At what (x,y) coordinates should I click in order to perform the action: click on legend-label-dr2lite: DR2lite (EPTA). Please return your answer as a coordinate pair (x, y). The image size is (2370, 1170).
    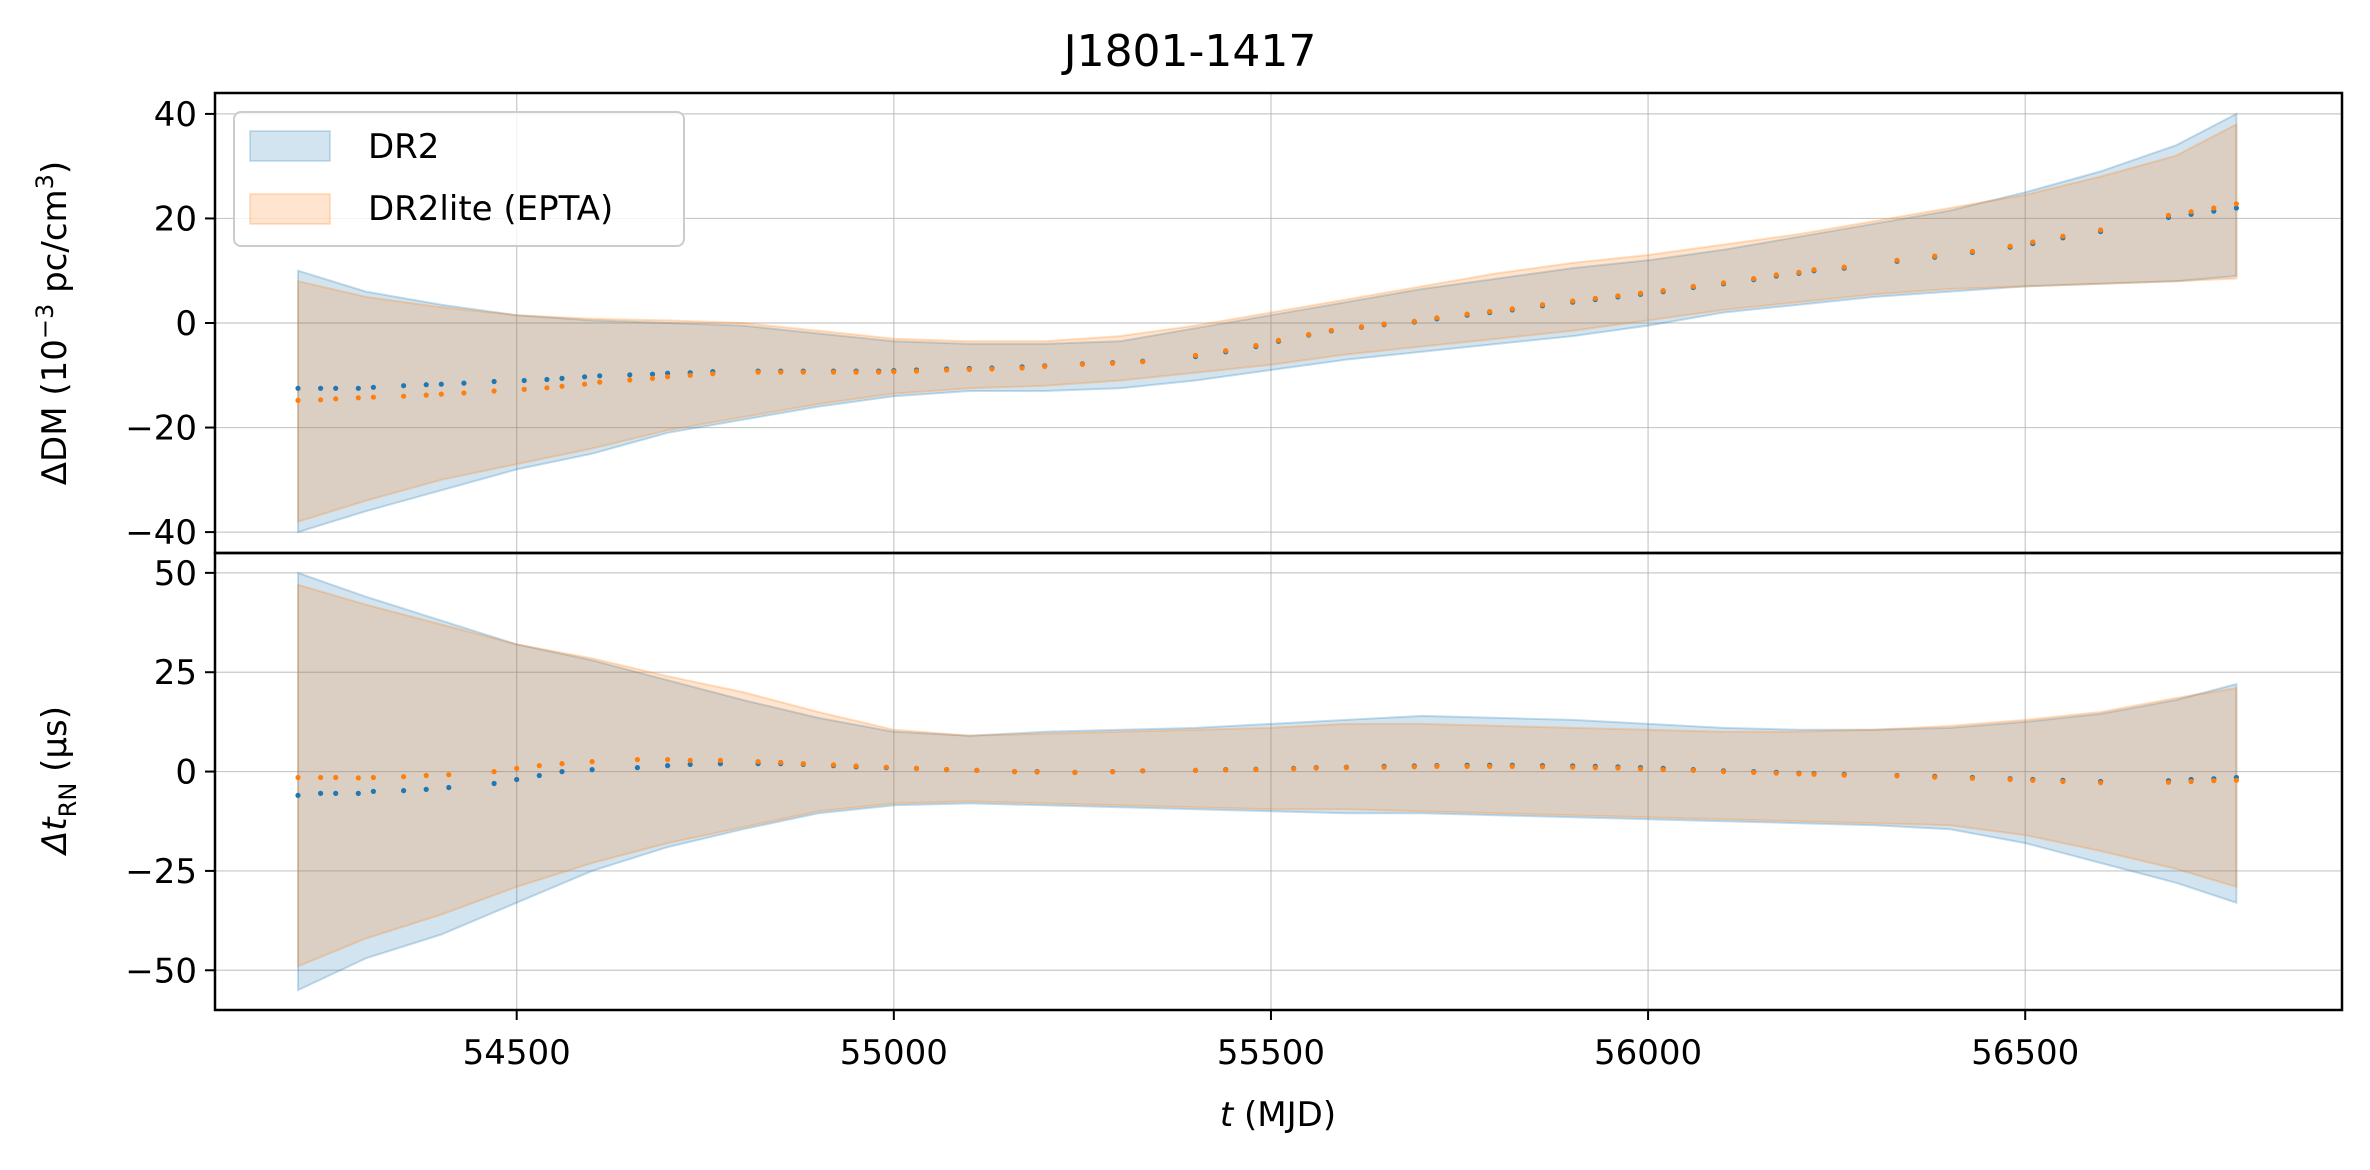
    Looking at the image, I should click on (490, 209).